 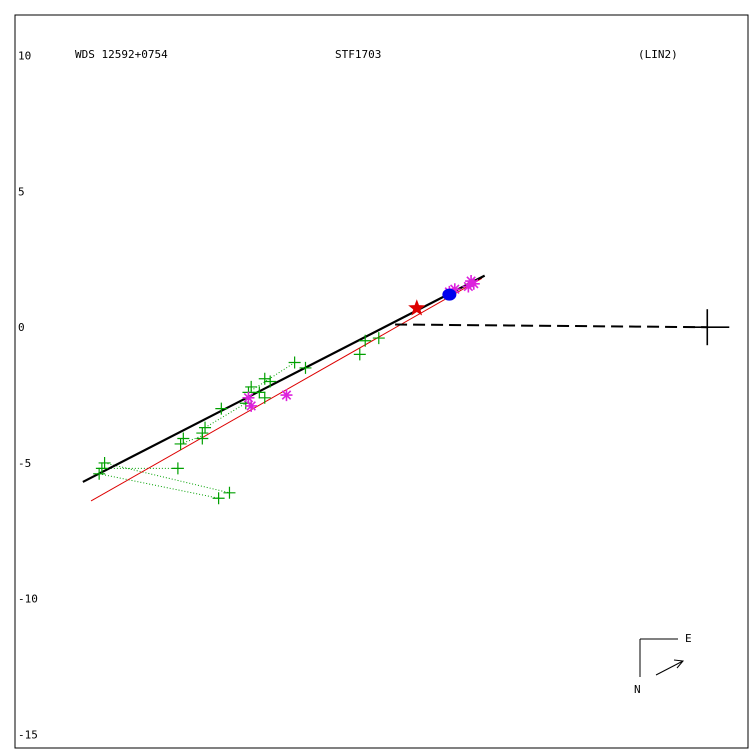 What do you see at coordinates (21, 327) in the screenshot?
I see `y-tick-label: 0` at bounding box center [21, 327].